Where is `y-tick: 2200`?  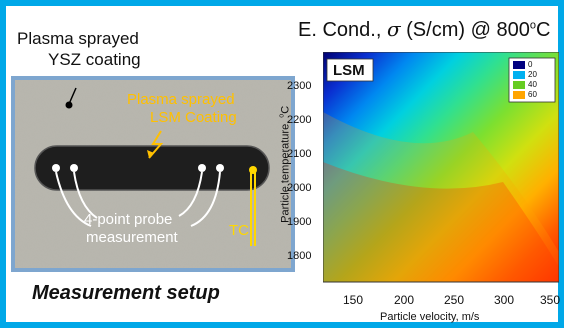
y-tick: 2200 is located at coordinates (299, 120).